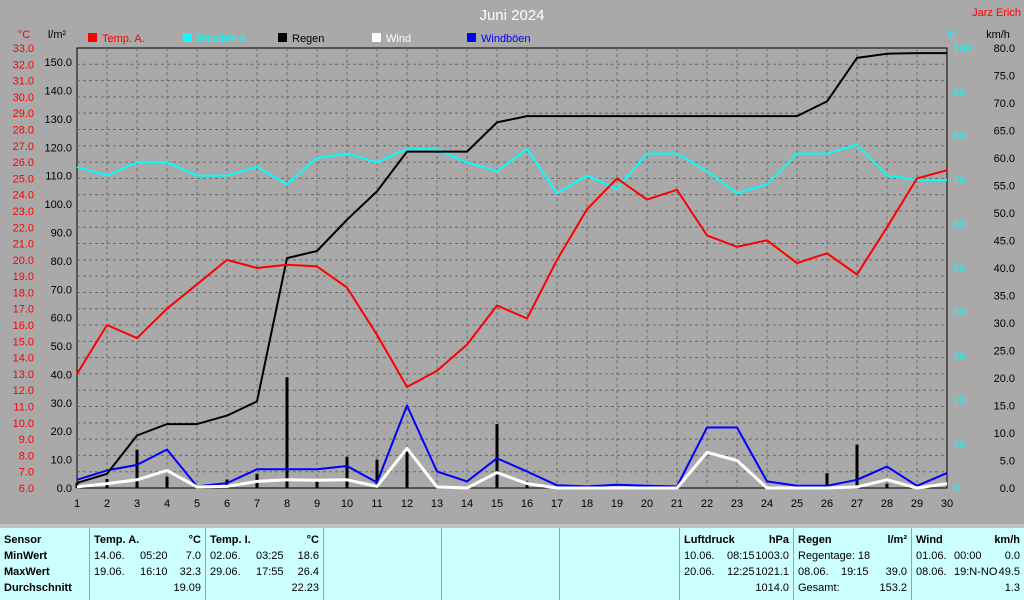 This screenshot has height=600, width=1024. What do you see at coordinates (952, 35) in the screenshot?
I see `humidity-unit-label: %` at bounding box center [952, 35].